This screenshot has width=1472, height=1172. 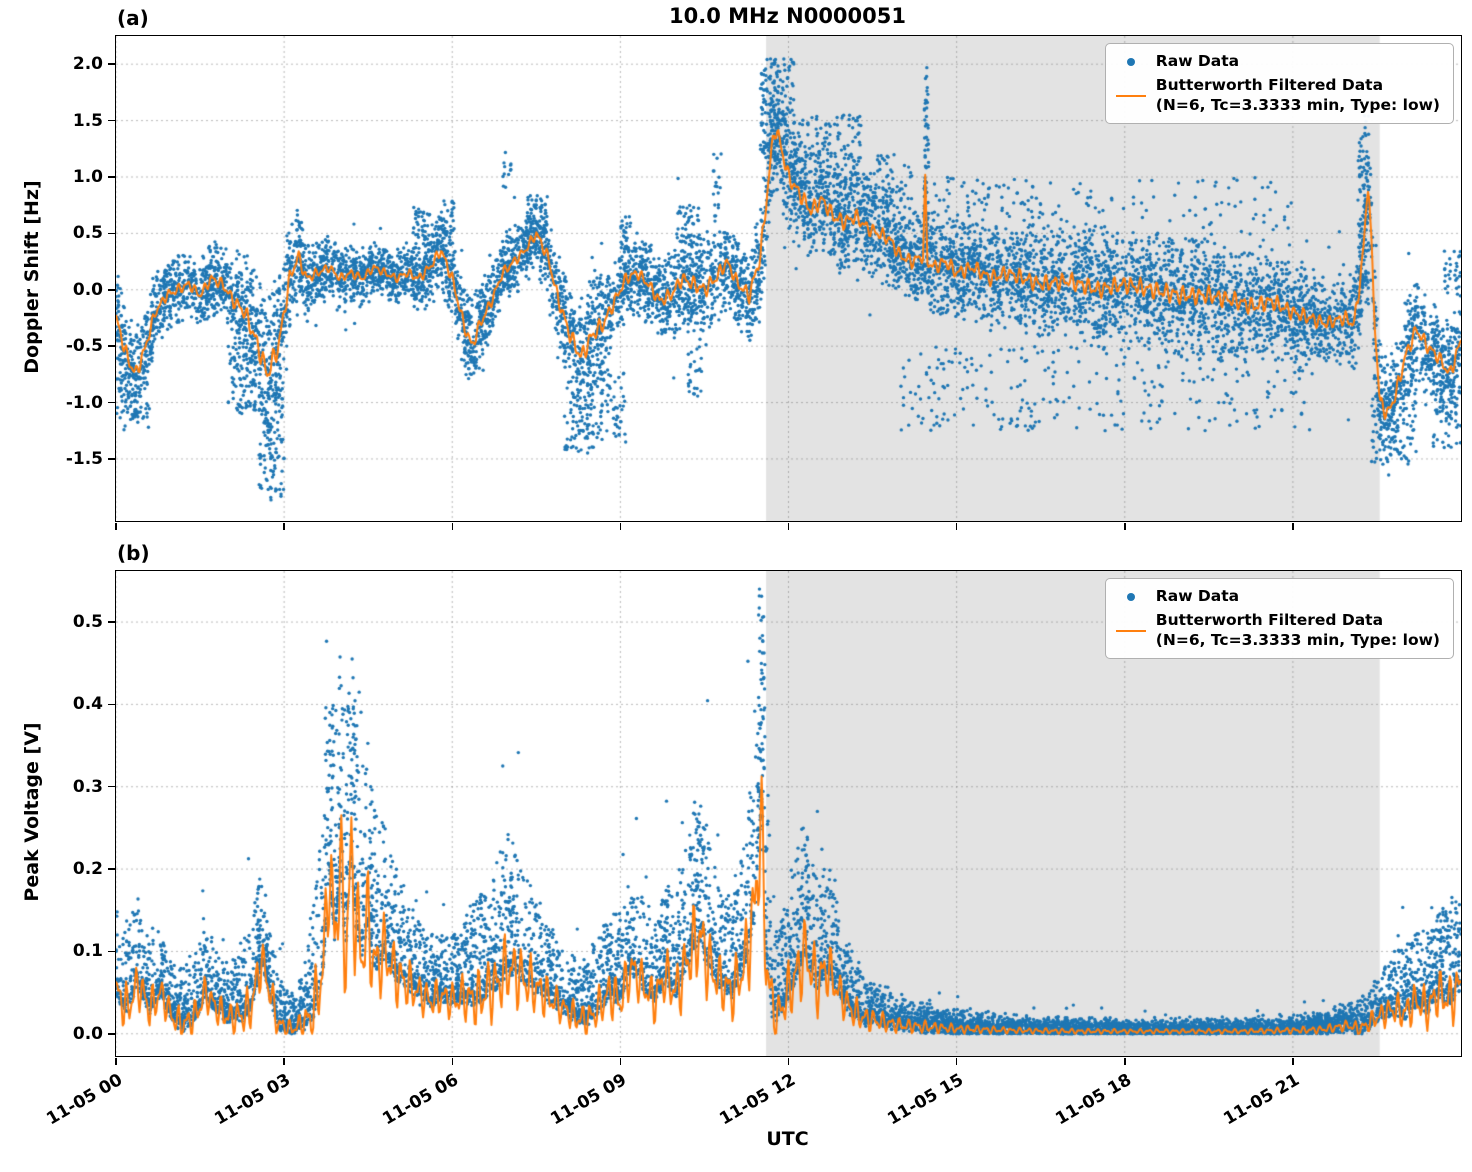 I want to click on y-tick-label: 1.5, so click(x=87, y=120).